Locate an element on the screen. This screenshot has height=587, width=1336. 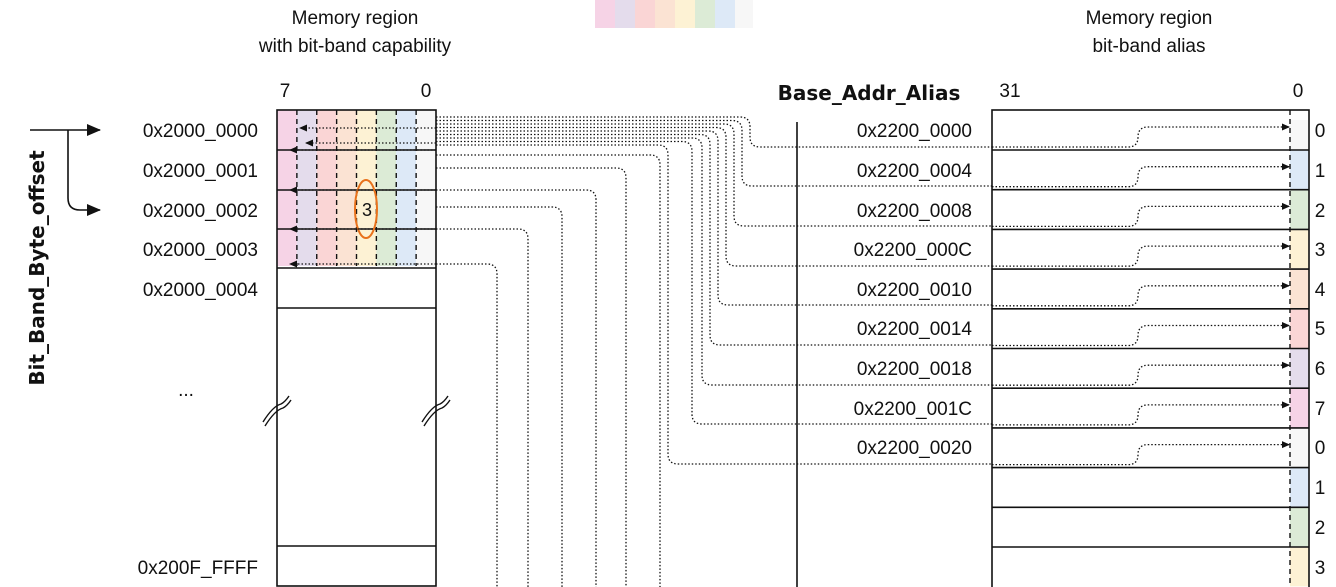
right-bit-high-label: 31 is located at coordinates (1009, 91).